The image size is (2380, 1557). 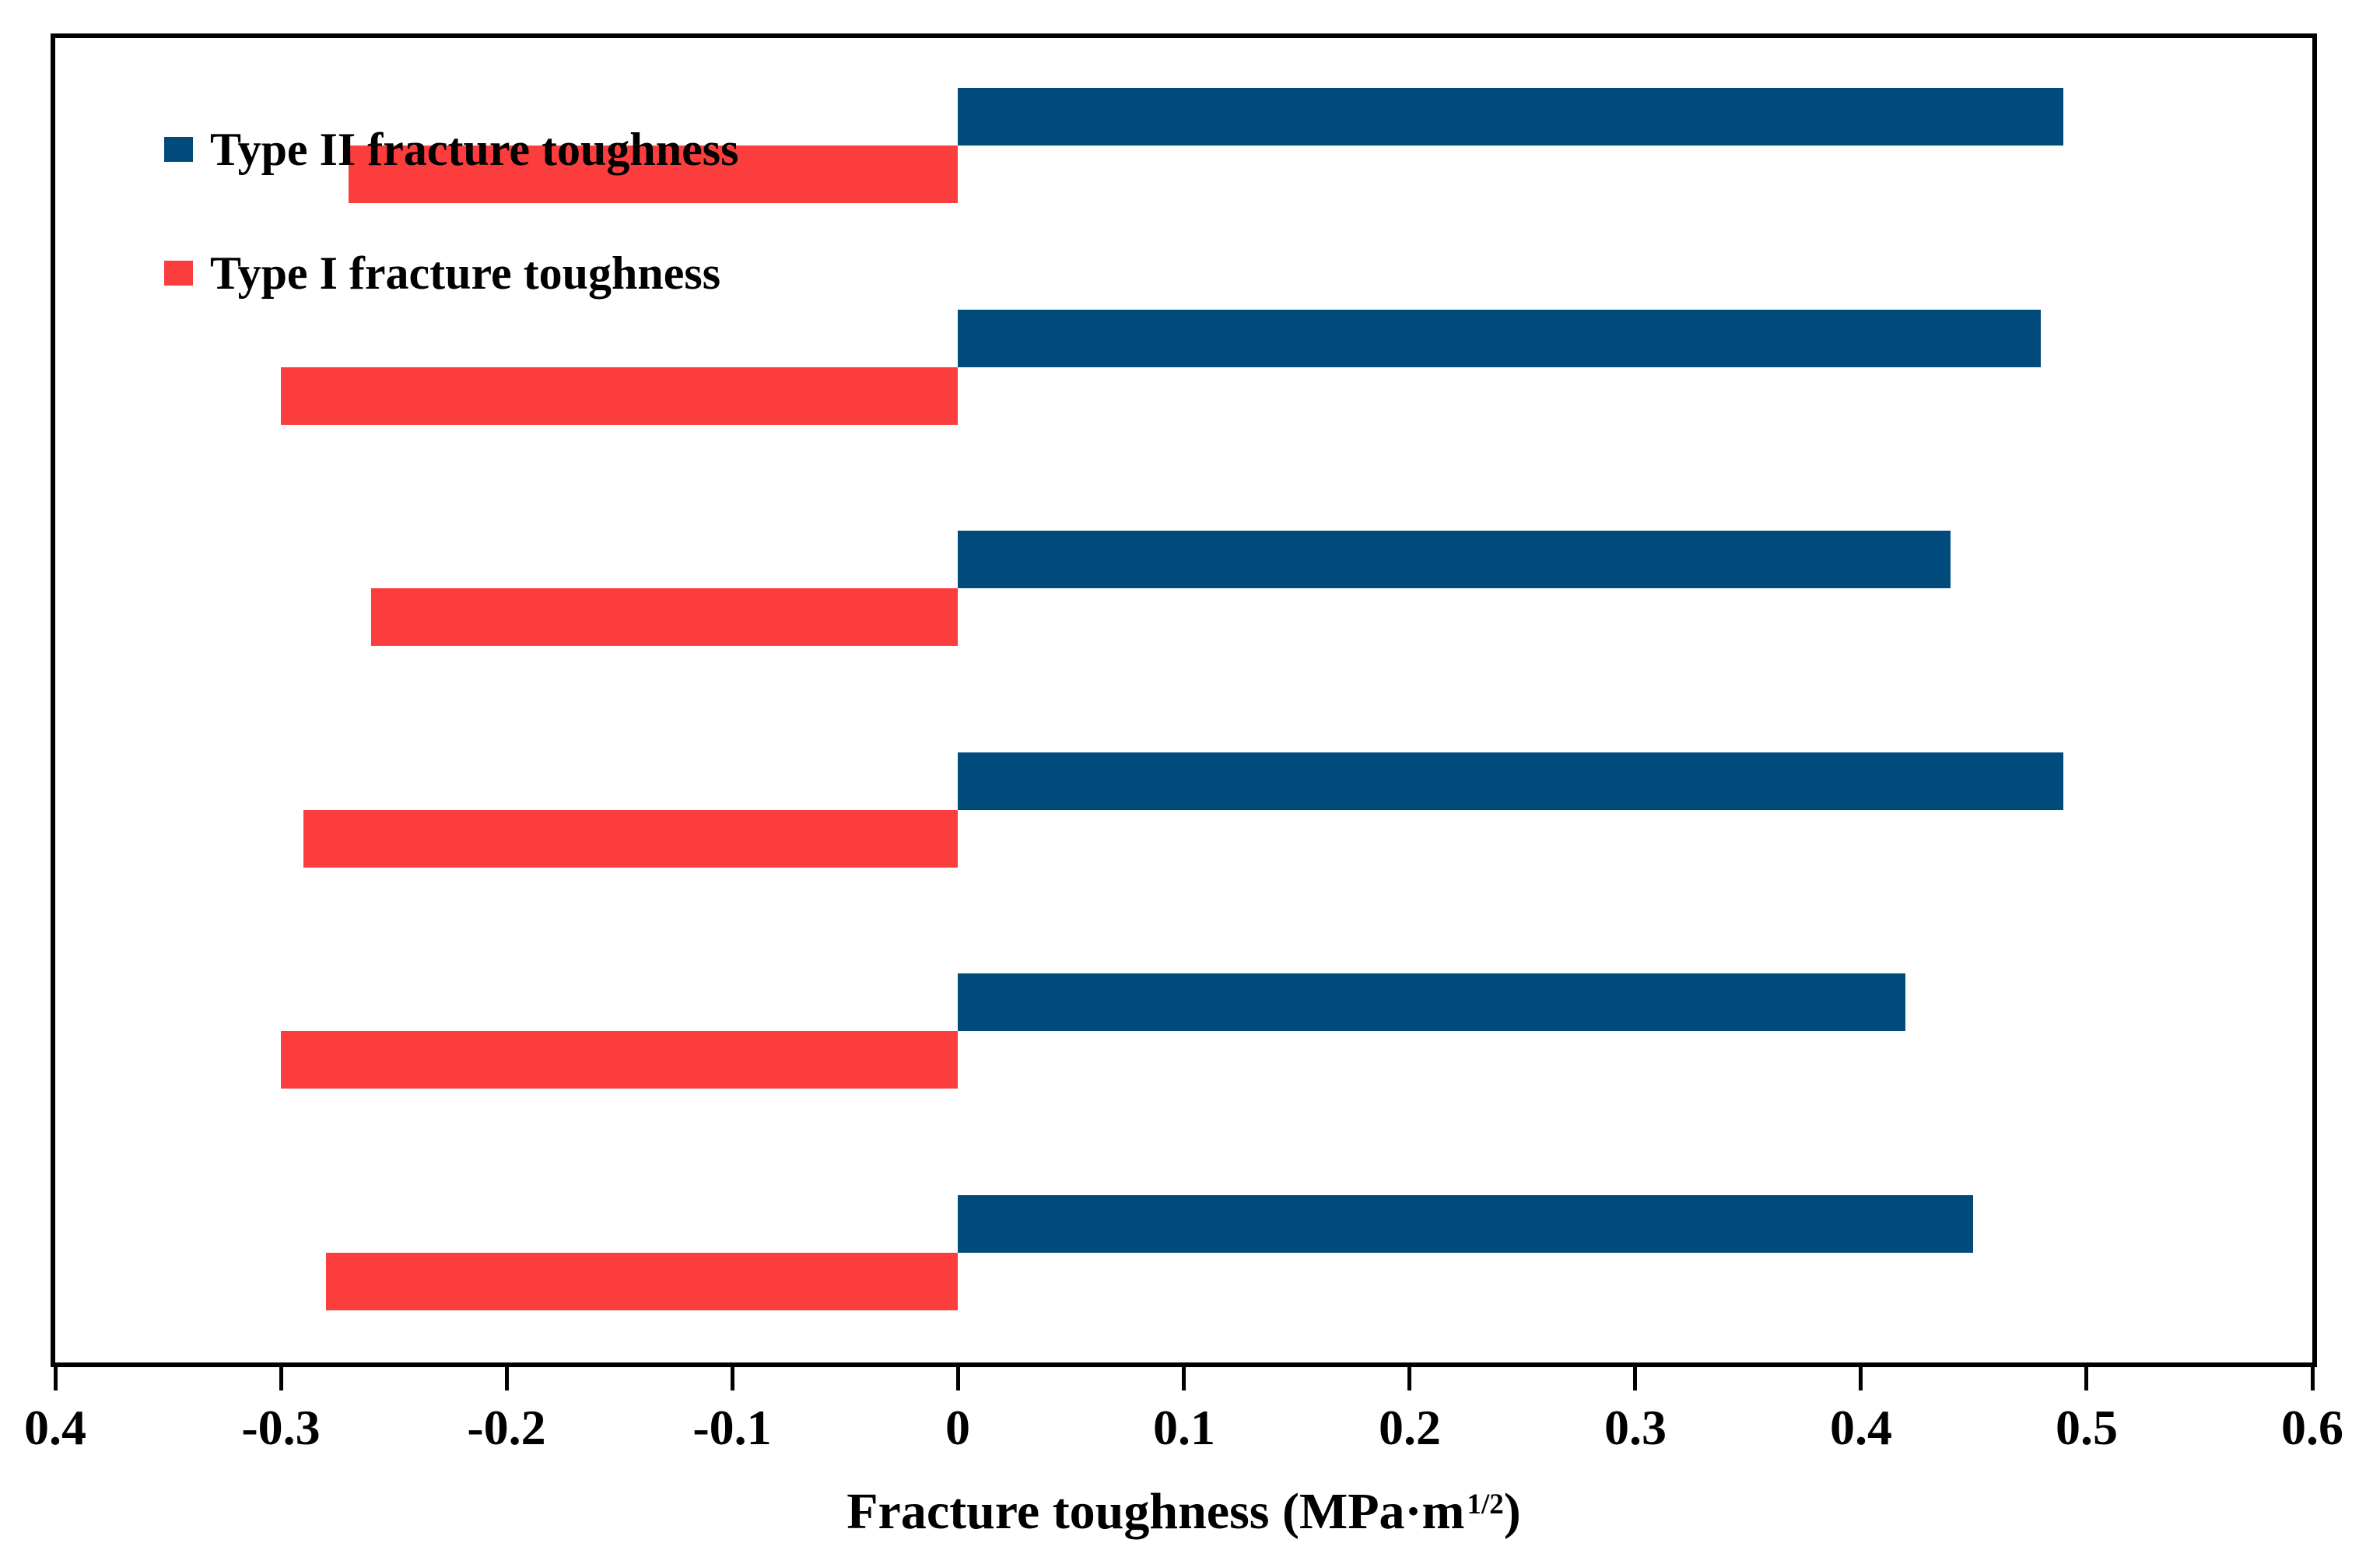 What do you see at coordinates (1156, 1511) in the screenshot?
I see `x-axis-title-text: Fracture toughness (MPa·m` at bounding box center [1156, 1511].